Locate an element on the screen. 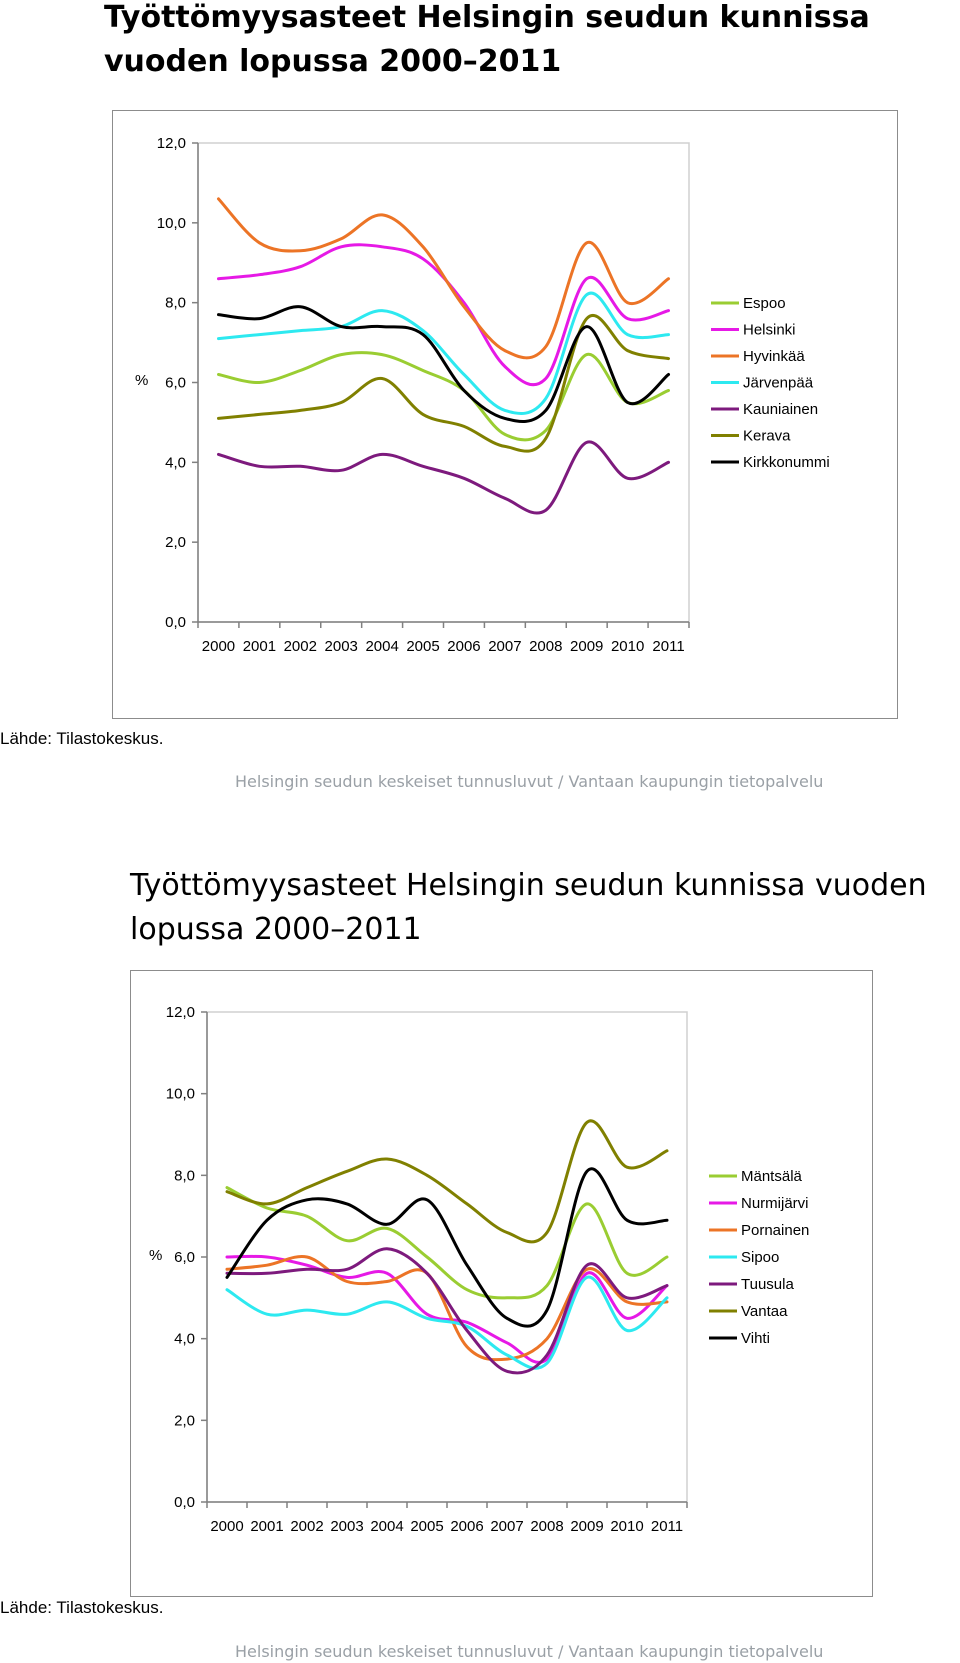 The width and height of the screenshot is (960, 1663). legend-entry-label: Kerava is located at coordinates (767, 436).